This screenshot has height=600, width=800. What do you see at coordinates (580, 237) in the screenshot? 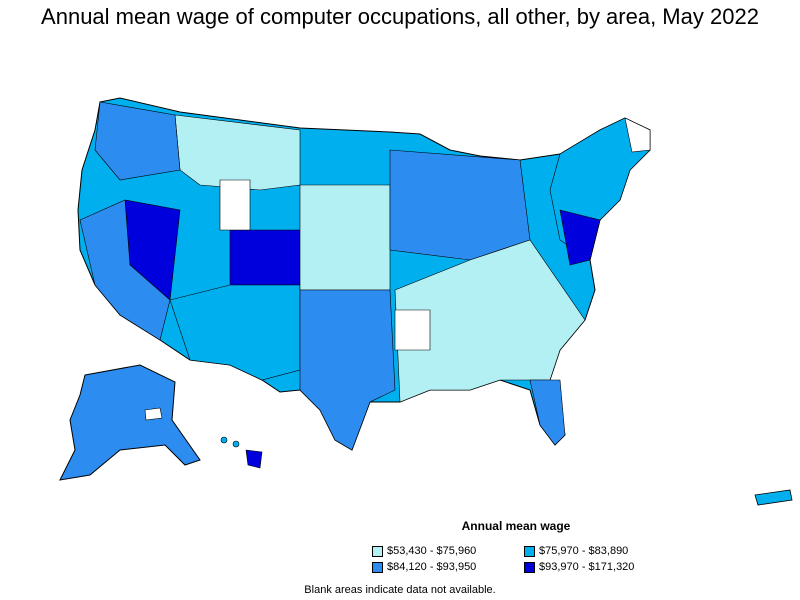
I see `mid-atlantic-region` at bounding box center [580, 237].